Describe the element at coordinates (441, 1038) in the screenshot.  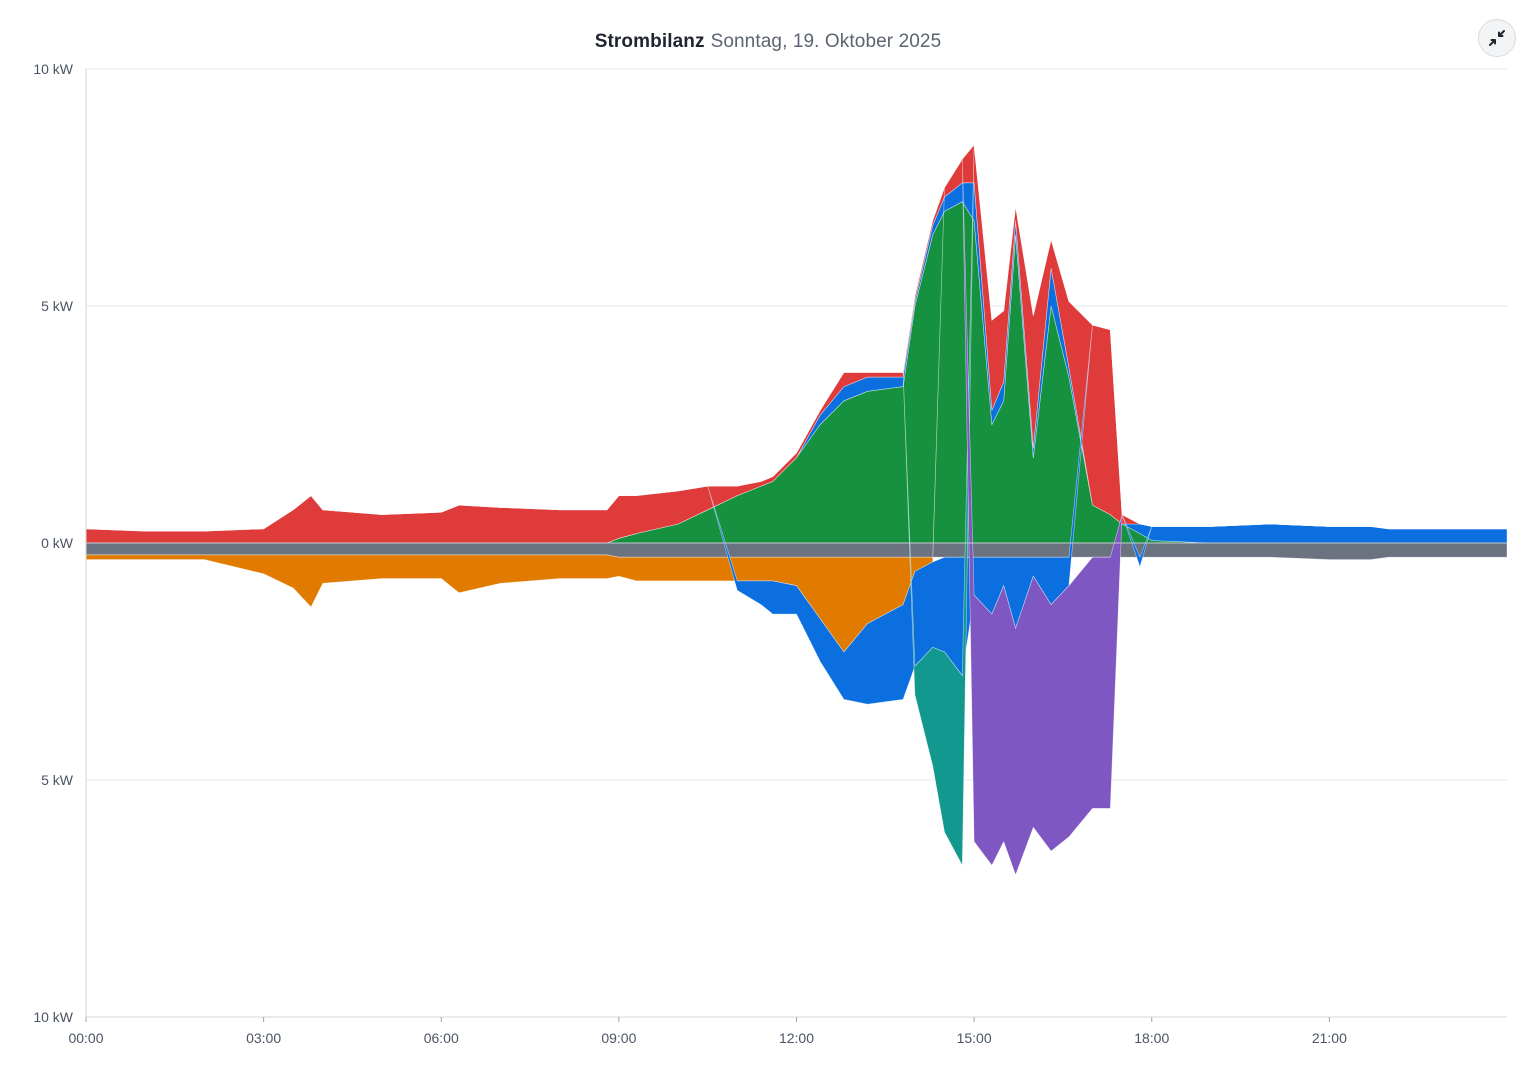
I see `x-tick-label: 06:00` at that location.